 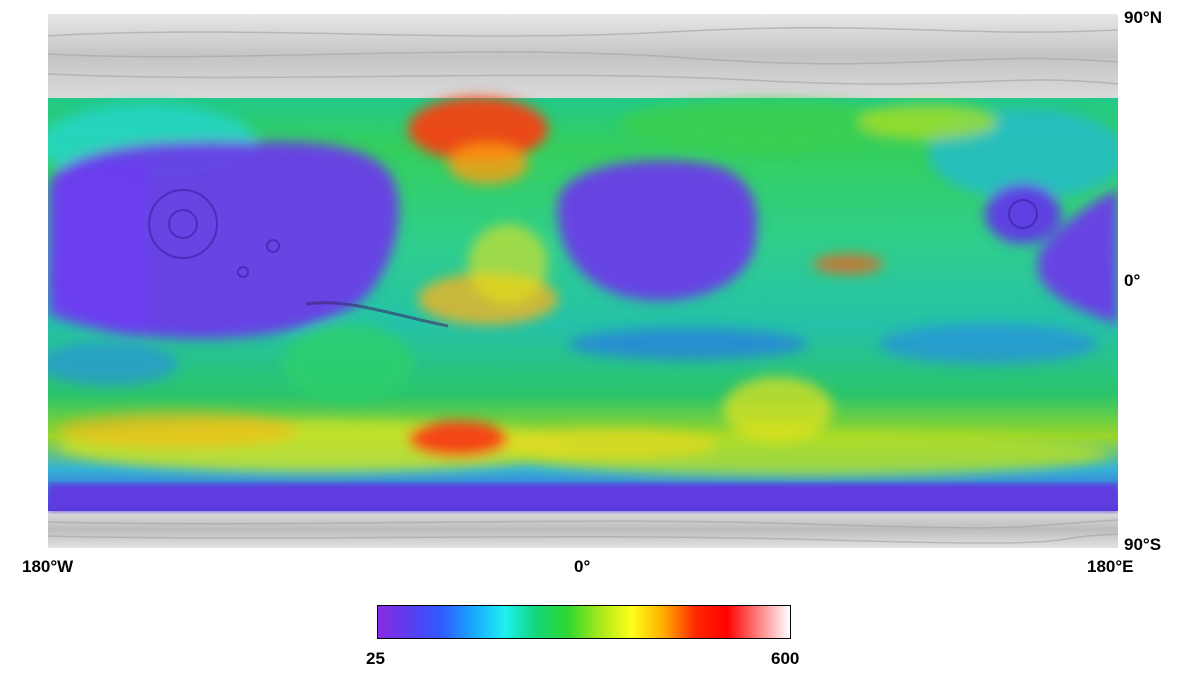 I want to click on lon-label-0: 0°, so click(x=582, y=566).